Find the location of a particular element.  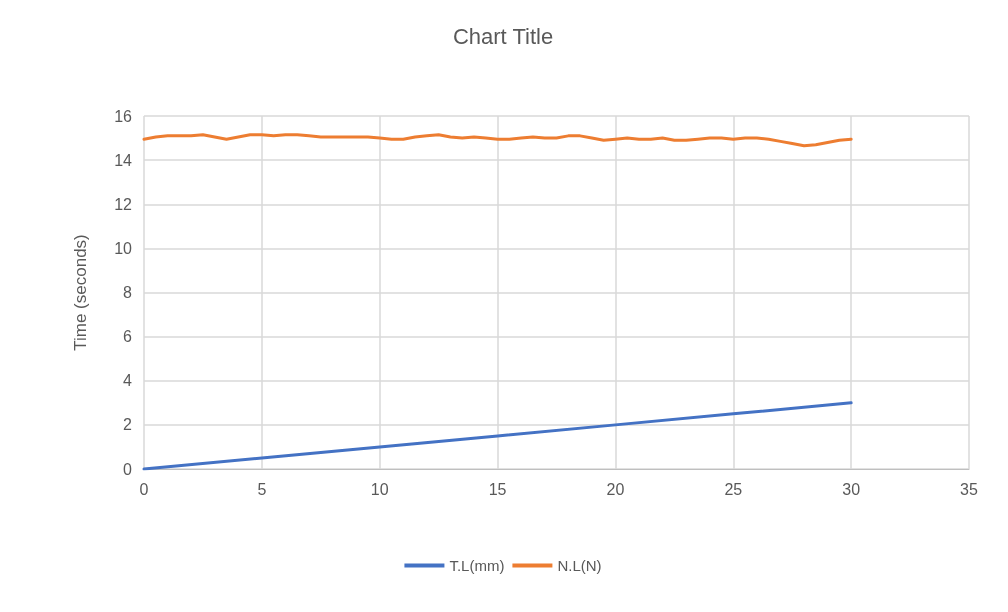

y-tick-label: 8 is located at coordinates (128, 292).